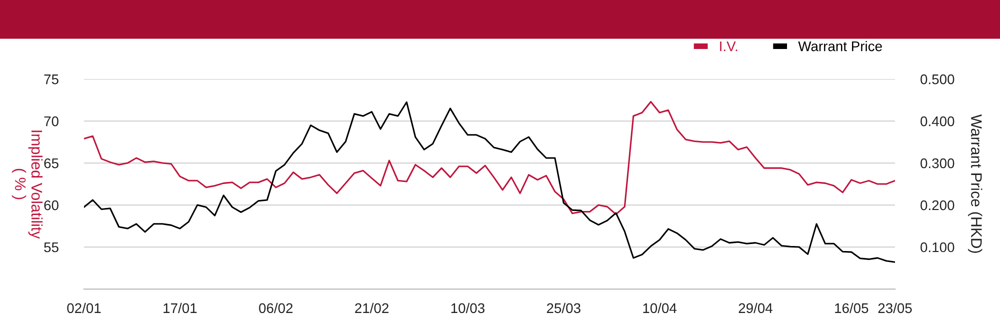 The width and height of the screenshot is (1000, 324). Describe the element at coordinates (180, 308) in the screenshot. I see `x-tick-label: 17/01` at that location.